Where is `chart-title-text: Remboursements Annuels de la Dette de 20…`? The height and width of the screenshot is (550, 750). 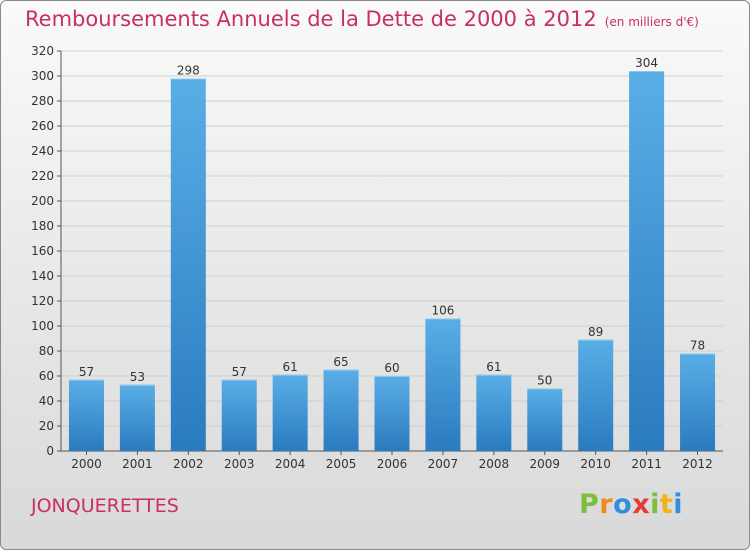
chart-title-text: Remboursements Annuels de la Dette de 20… is located at coordinates (311, 19).